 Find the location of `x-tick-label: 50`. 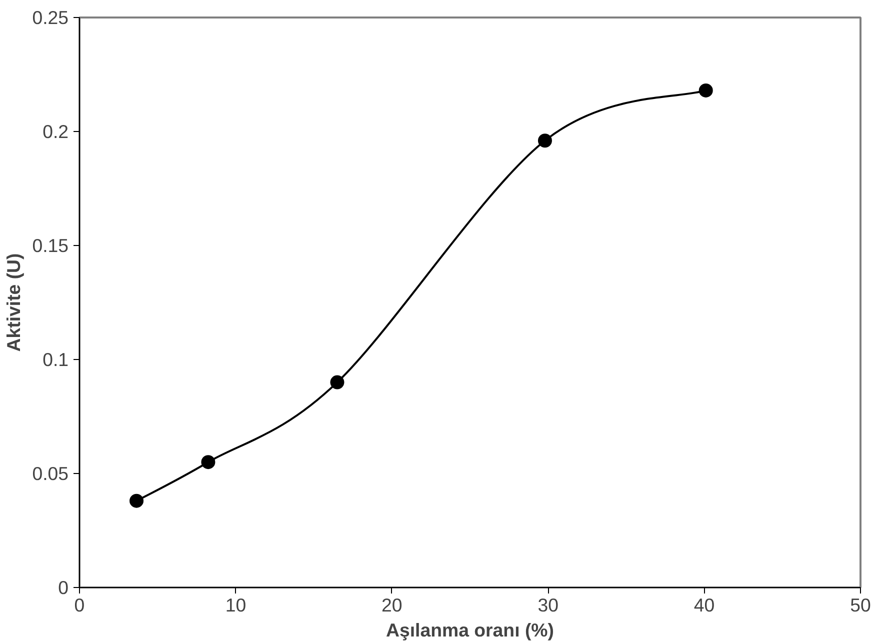

x-tick-label: 50 is located at coordinates (860, 605).